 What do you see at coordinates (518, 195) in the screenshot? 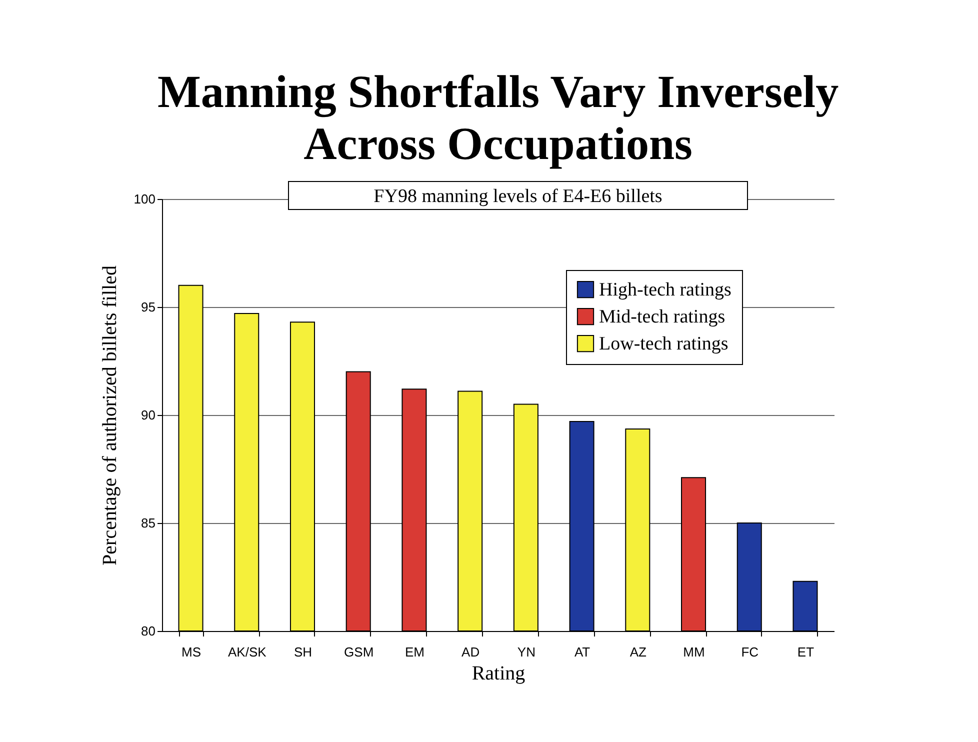
I see `text-box: FY98 manning levels of E4-E6 billets` at bounding box center [518, 195].